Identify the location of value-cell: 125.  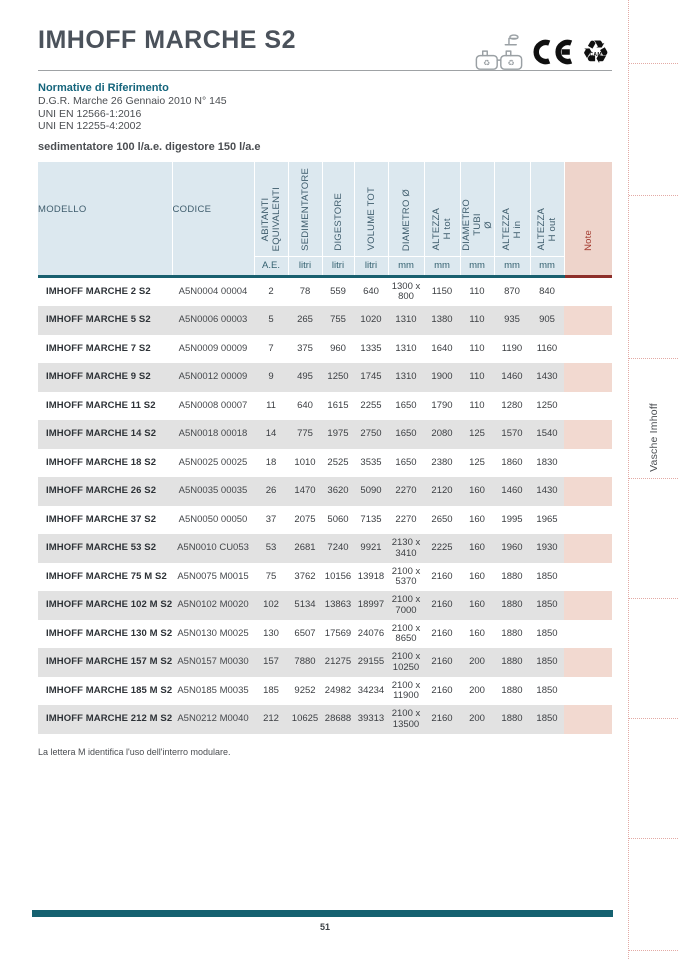
(477, 462).